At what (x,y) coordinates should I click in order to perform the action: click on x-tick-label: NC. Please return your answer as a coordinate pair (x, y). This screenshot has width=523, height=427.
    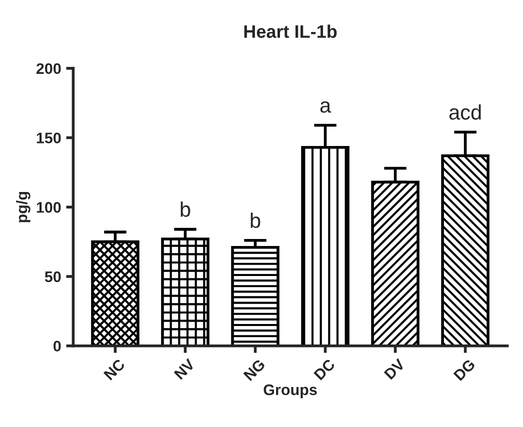
    Looking at the image, I should click on (114, 369).